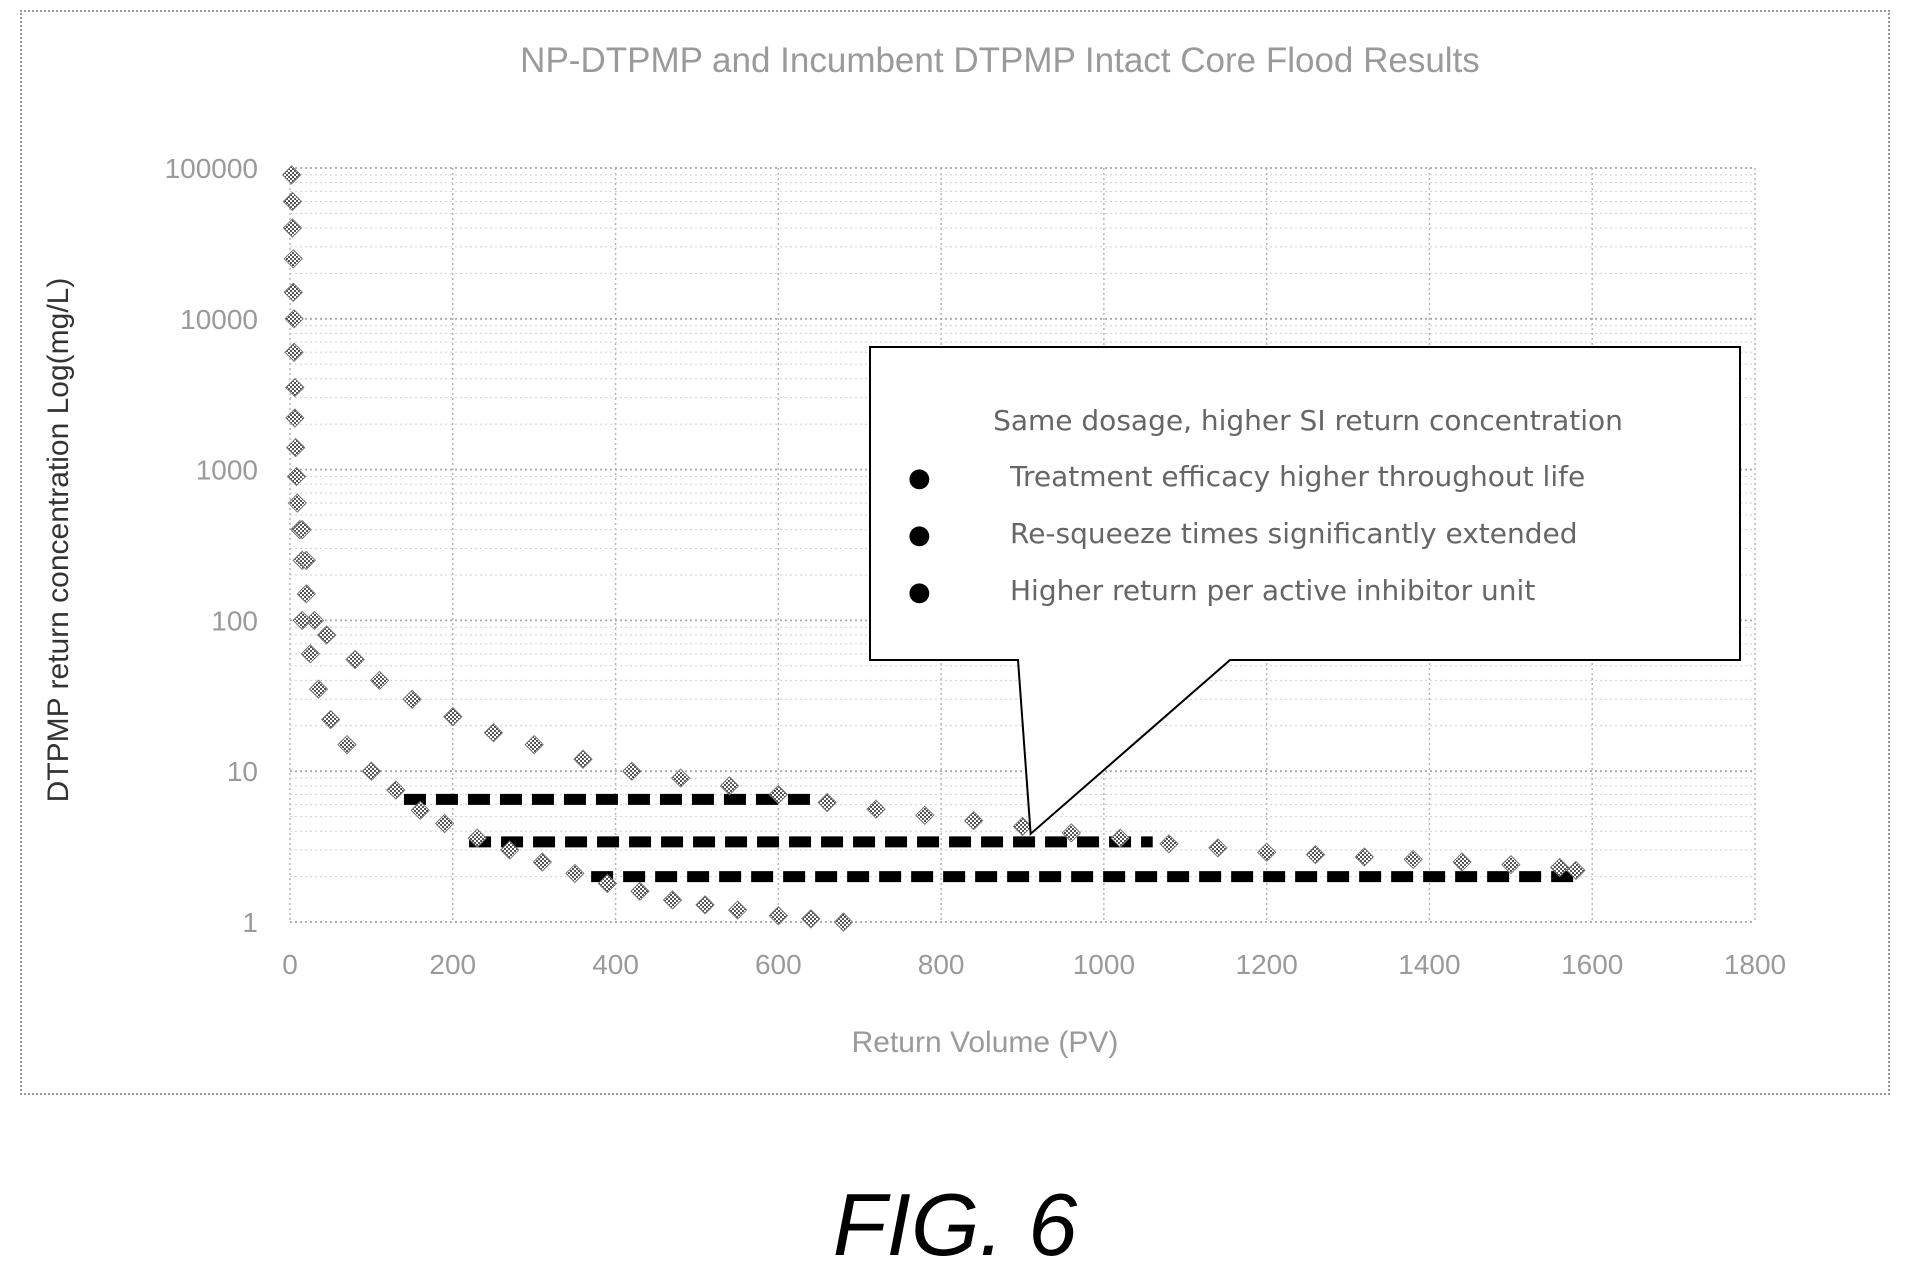 This screenshot has width=1911, height=1274. Describe the element at coordinates (58, 540) in the screenshot. I see `y-axis-label: DTPMP return concentration Log(mg/L)` at that location.